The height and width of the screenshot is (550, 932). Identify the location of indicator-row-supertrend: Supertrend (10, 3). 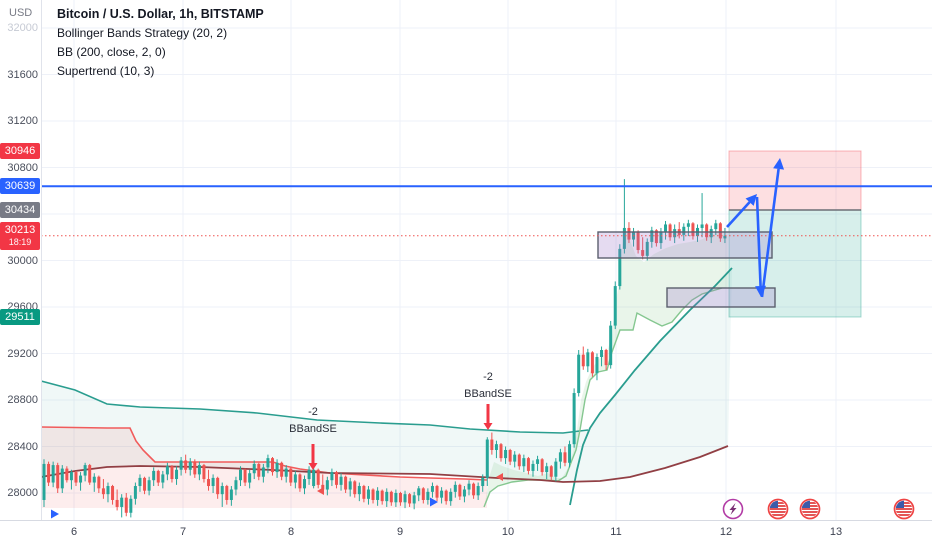
(106, 71).